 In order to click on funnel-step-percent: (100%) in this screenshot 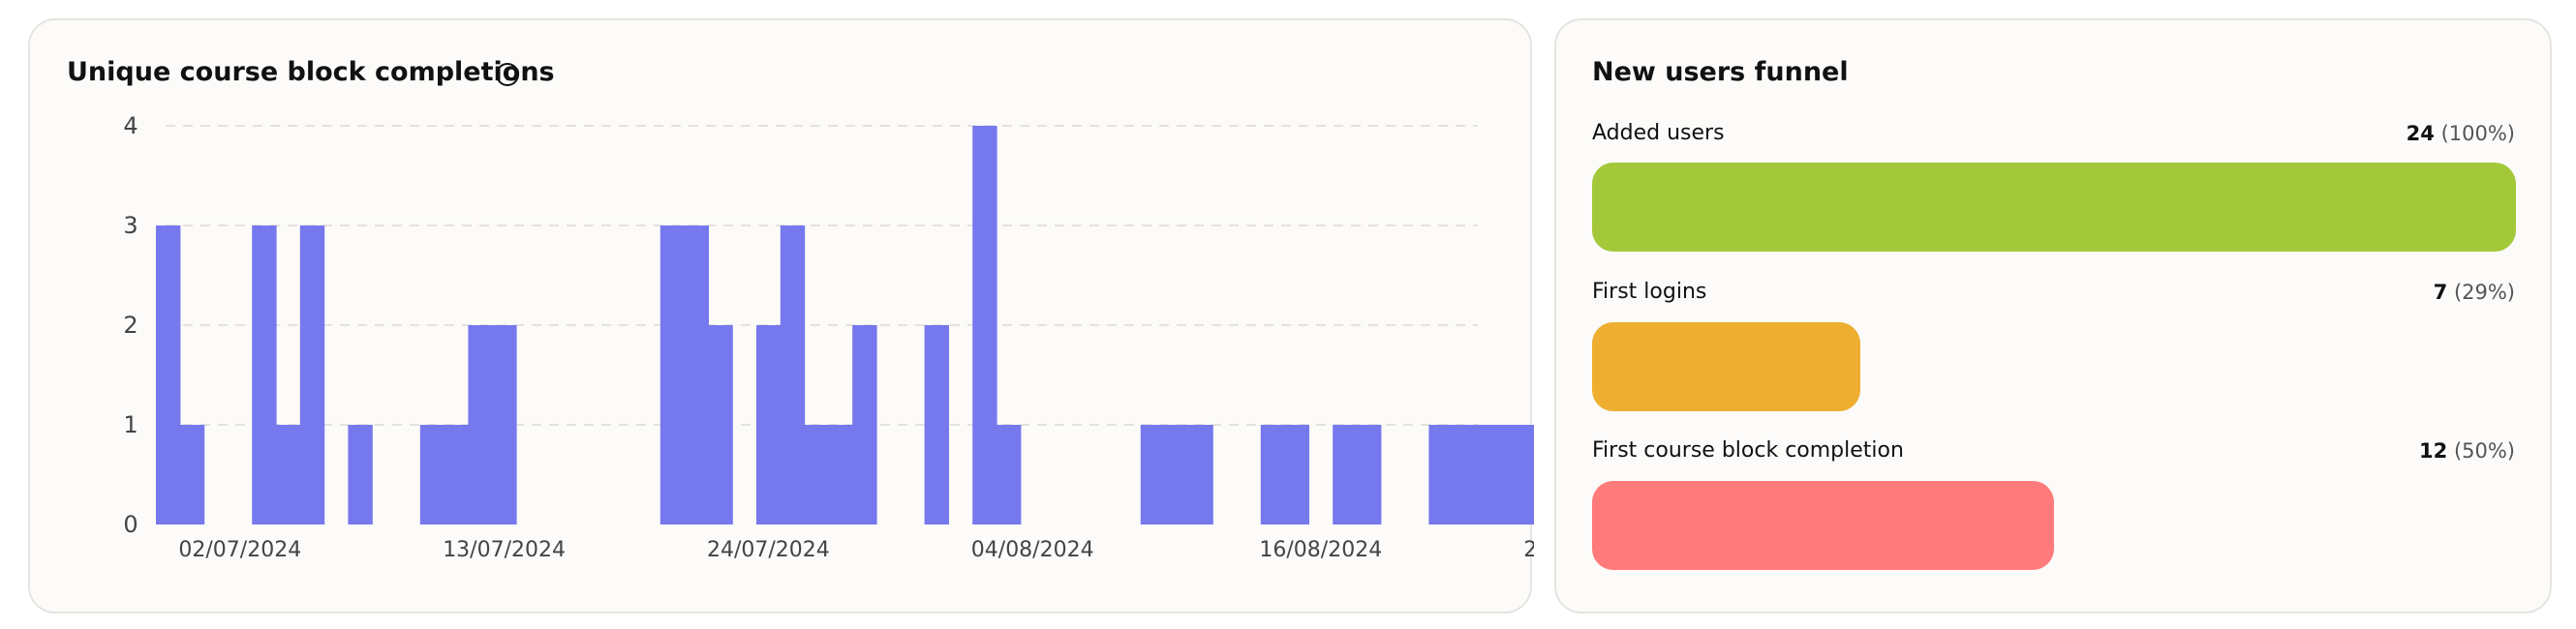, I will do `click(2477, 133)`.